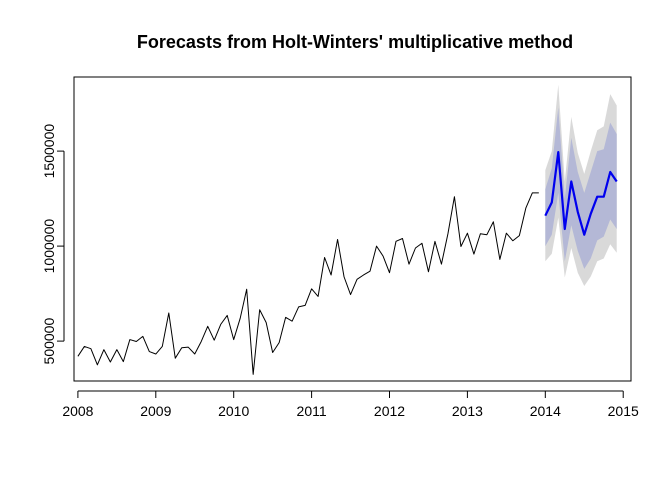  What do you see at coordinates (49, 151) in the screenshot?
I see `y-tick-label: 1500000` at bounding box center [49, 151].